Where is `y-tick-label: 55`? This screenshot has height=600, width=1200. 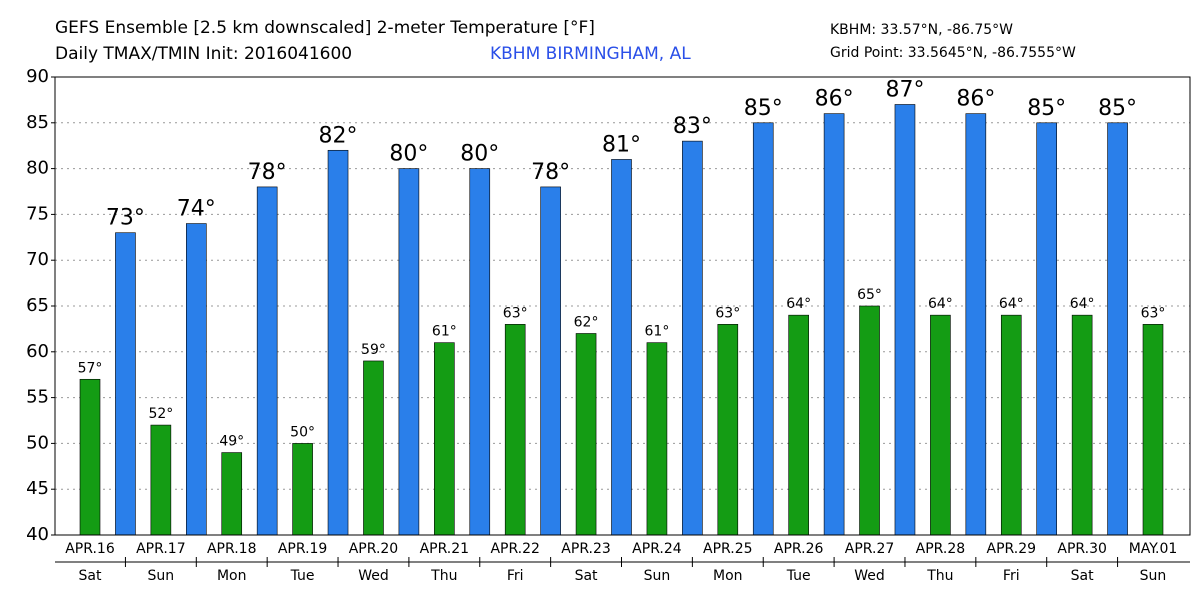
y-tick-label: 55 is located at coordinates (37, 397).